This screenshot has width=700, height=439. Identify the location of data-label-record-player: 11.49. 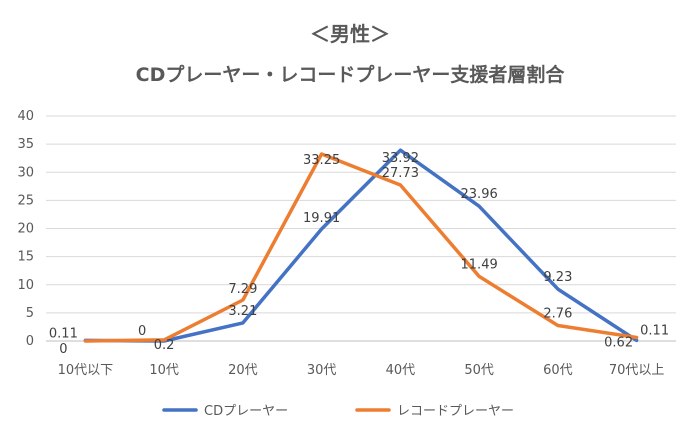
(479, 264).